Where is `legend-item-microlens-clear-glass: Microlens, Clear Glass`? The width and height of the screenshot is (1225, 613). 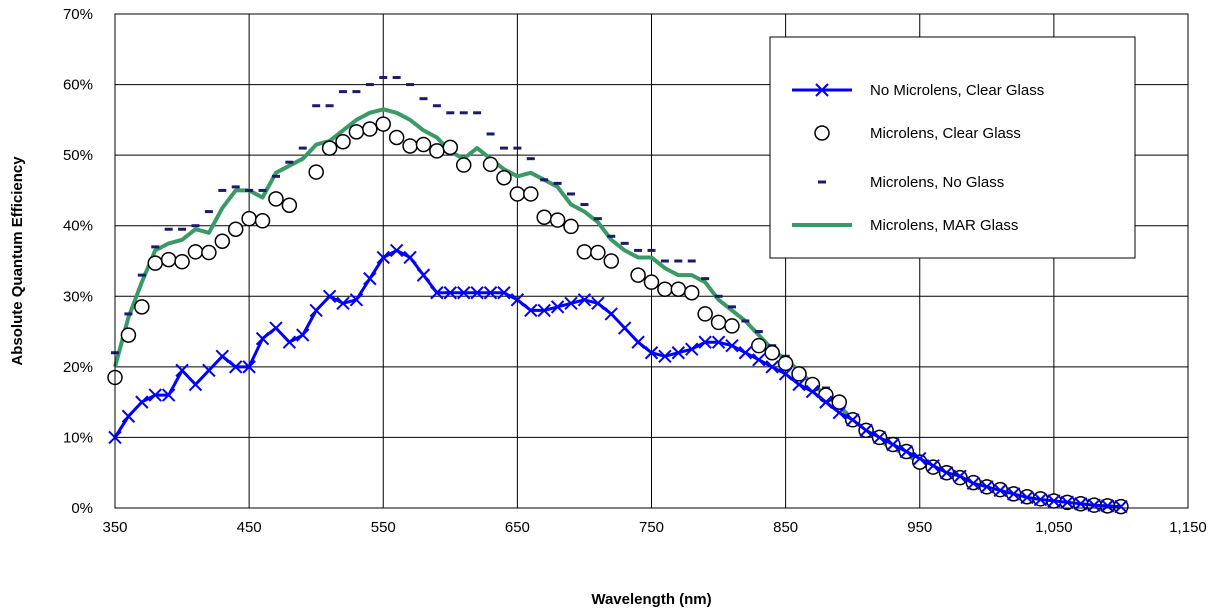
legend-item-microlens-clear-glass: Microlens, Clear Glass is located at coordinates (917, 133).